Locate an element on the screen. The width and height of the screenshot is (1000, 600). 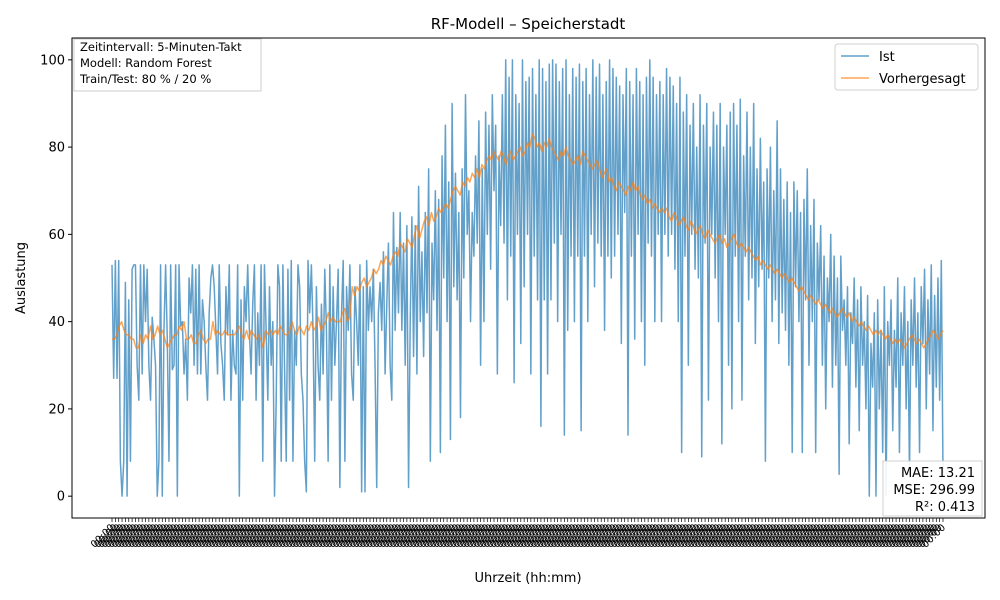
y-tick-label: 40 is located at coordinates (56, 322).